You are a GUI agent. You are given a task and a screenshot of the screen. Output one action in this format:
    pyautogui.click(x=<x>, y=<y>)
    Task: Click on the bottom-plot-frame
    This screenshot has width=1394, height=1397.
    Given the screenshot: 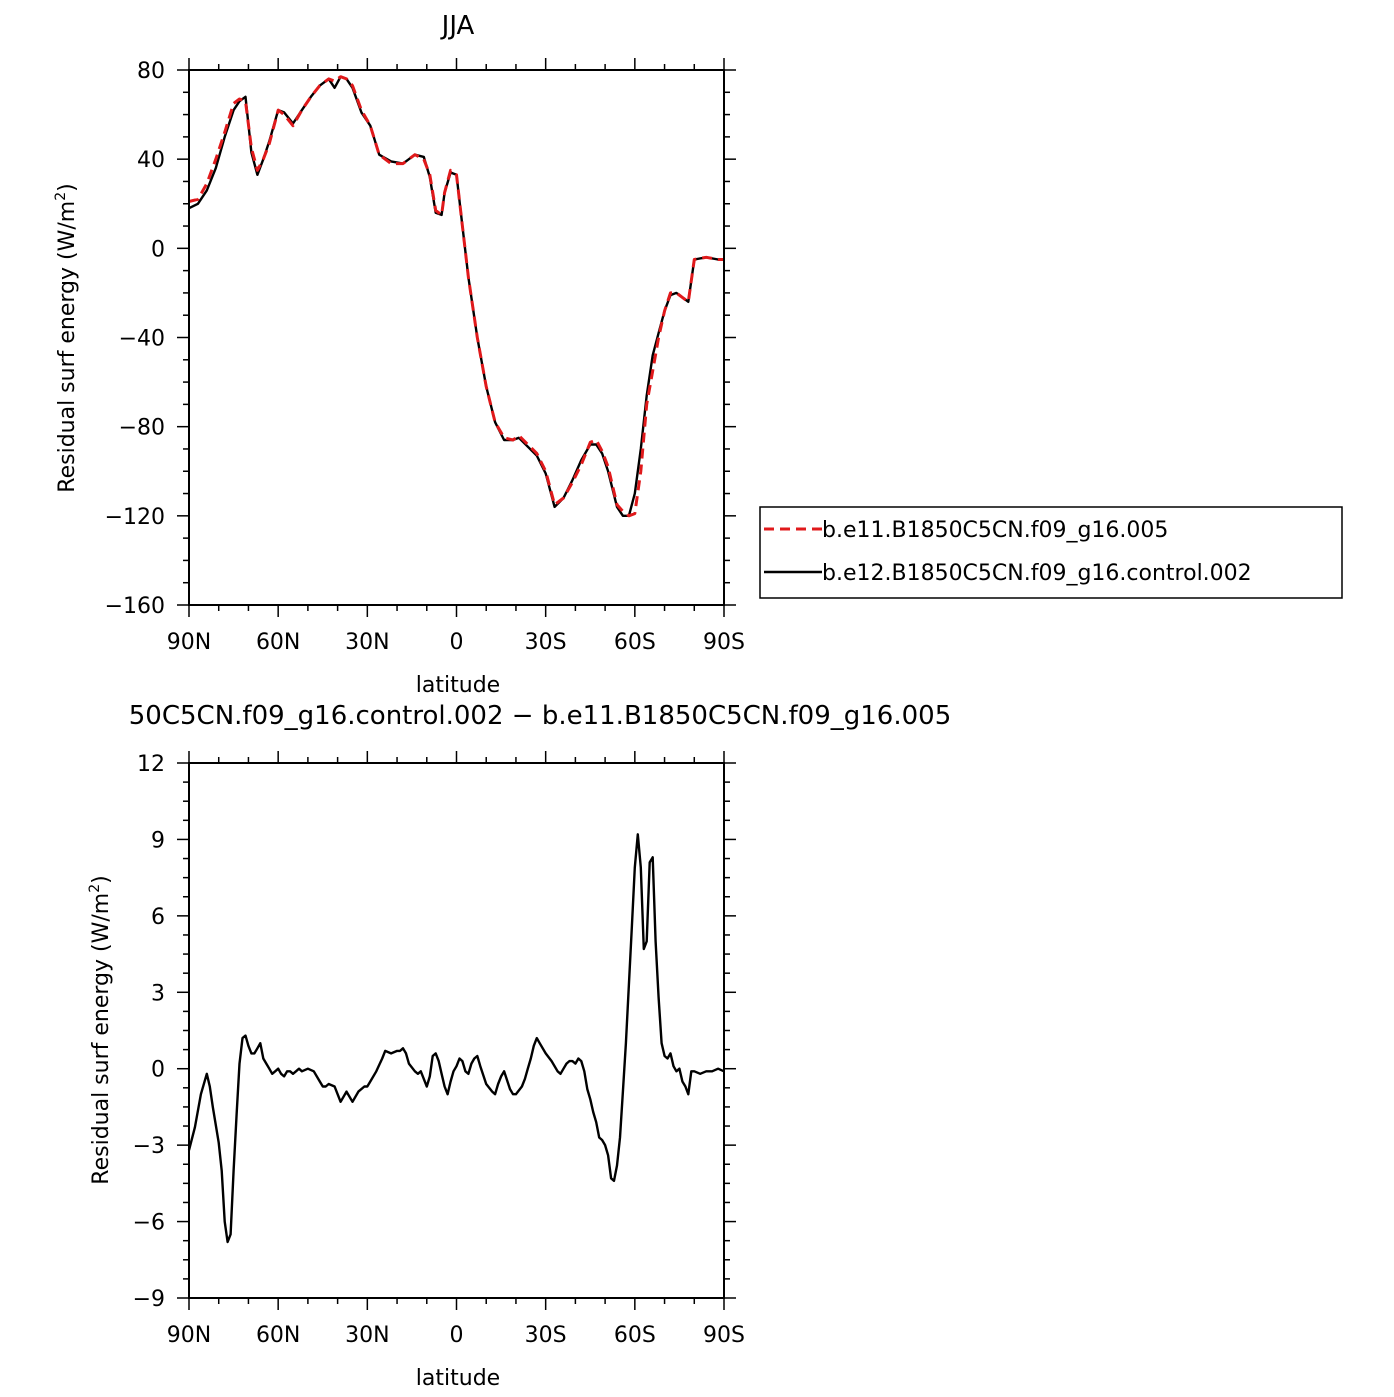 What is the action you would take?
    pyautogui.click(x=456, y=1030)
    